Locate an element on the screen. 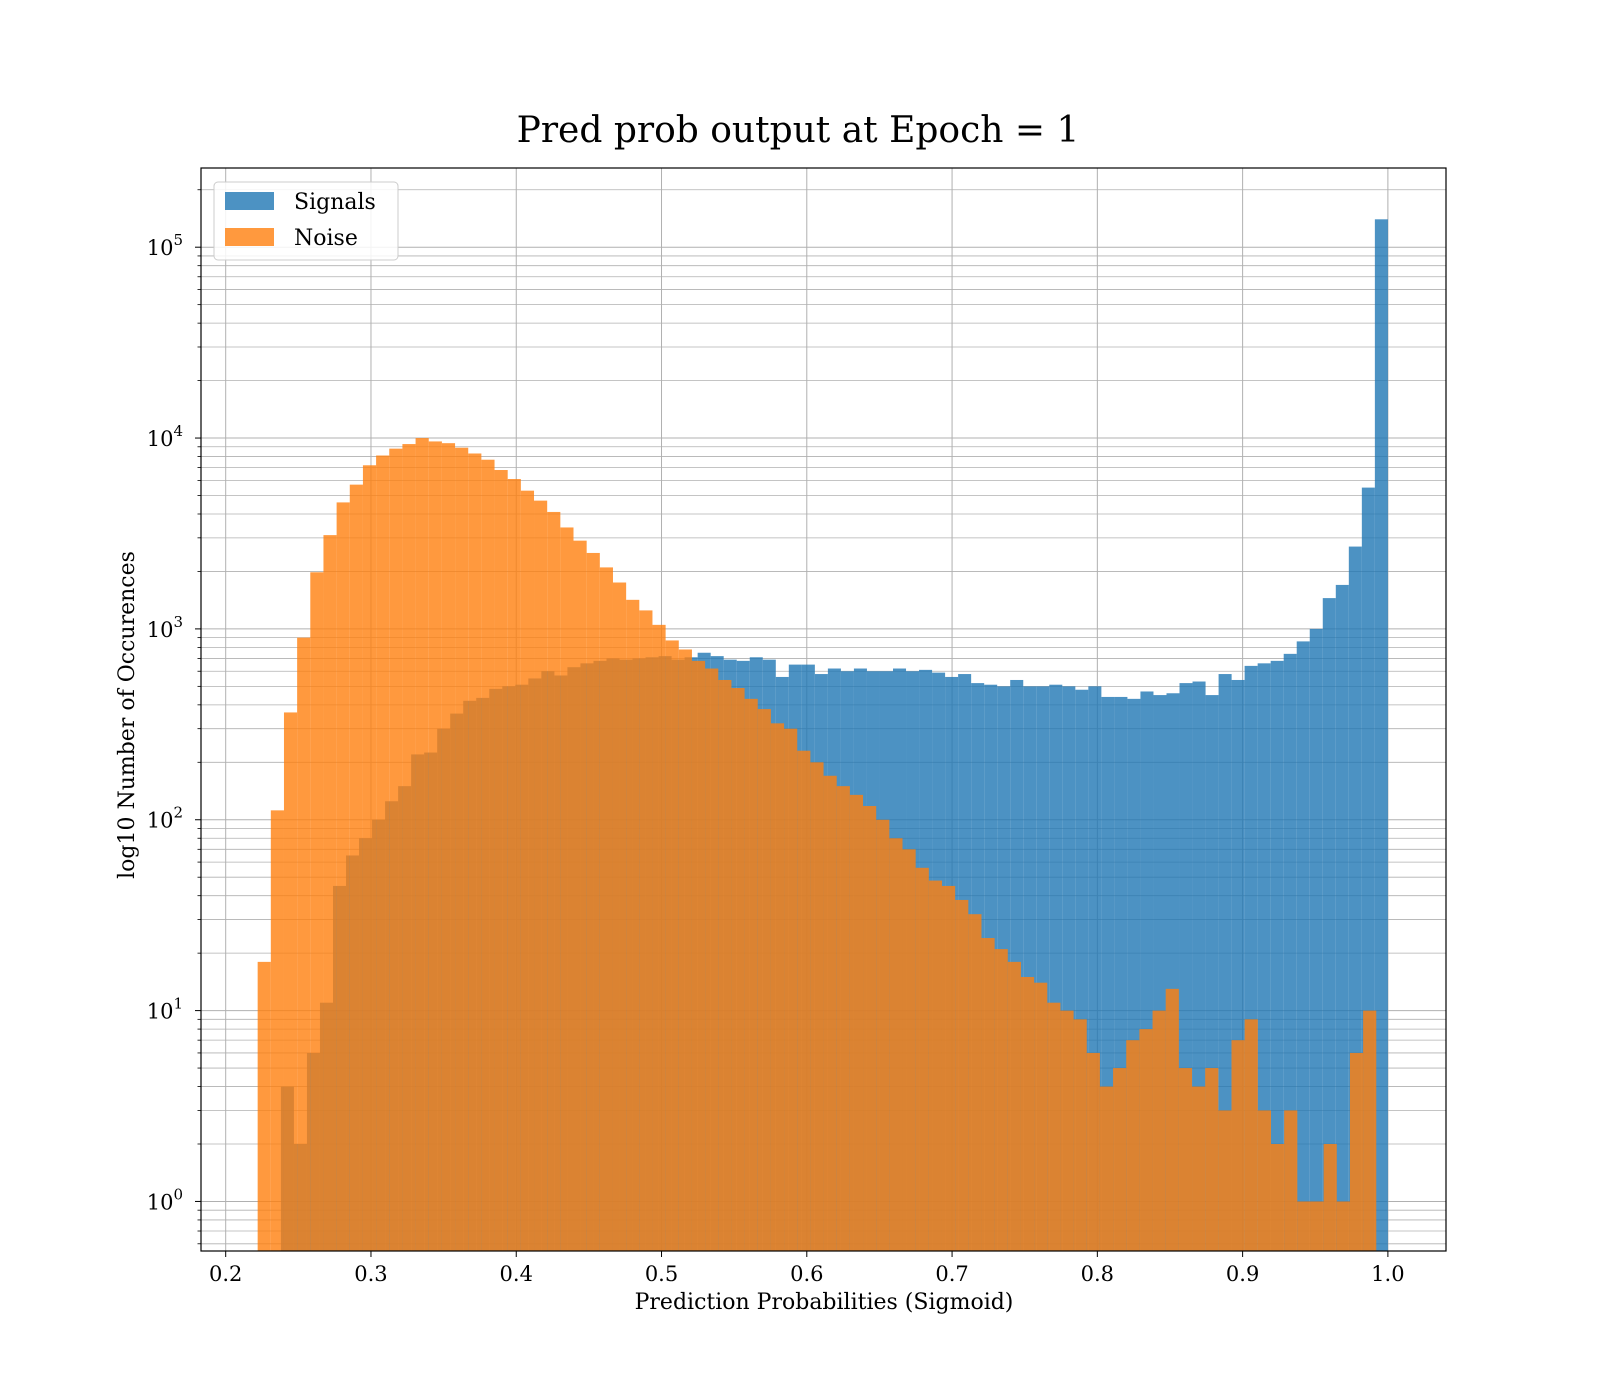 The image size is (1600, 1400). legend-label-signals: Signals is located at coordinates (335, 202).